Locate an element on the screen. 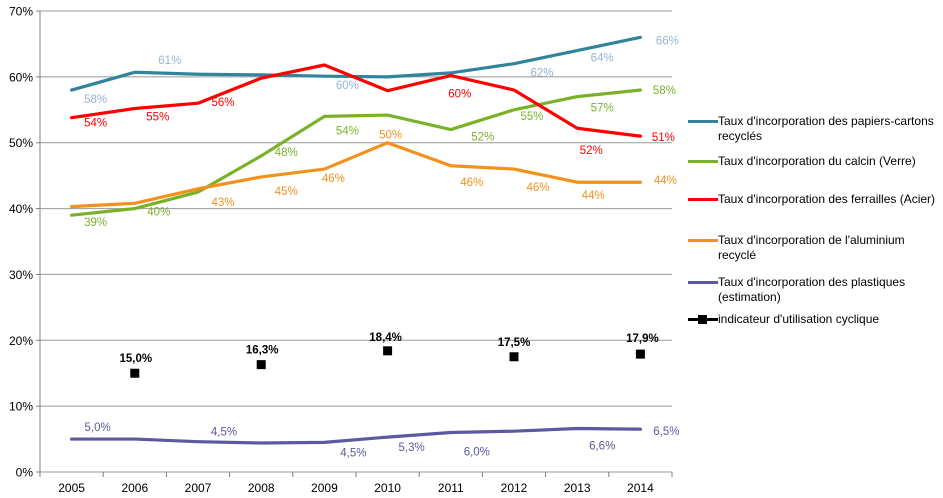  data-label-indicateur-cyclique: 17,9% is located at coordinates (642, 339).